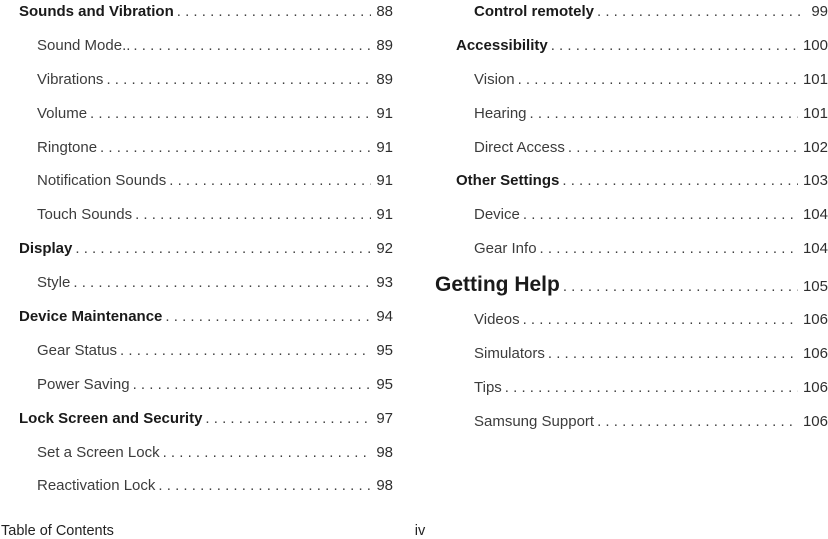  What do you see at coordinates (384, 11) in the screenshot?
I see `toc-entry-page-number: 88` at bounding box center [384, 11].